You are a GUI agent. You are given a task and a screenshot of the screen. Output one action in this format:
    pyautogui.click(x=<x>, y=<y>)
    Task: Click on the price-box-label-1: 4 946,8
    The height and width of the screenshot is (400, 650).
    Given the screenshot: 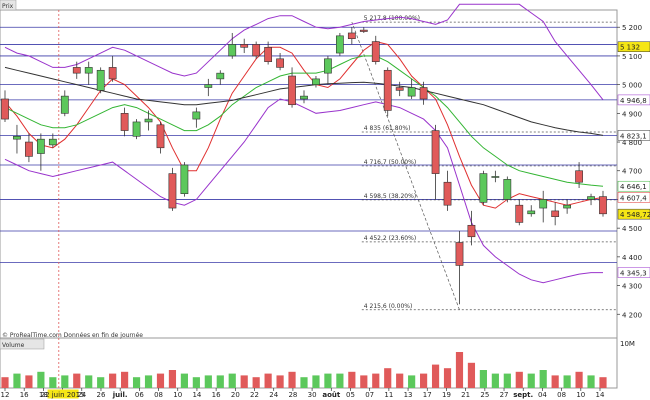 What is the action you would take?
    pyautogui.click(x=633, y=101)
    